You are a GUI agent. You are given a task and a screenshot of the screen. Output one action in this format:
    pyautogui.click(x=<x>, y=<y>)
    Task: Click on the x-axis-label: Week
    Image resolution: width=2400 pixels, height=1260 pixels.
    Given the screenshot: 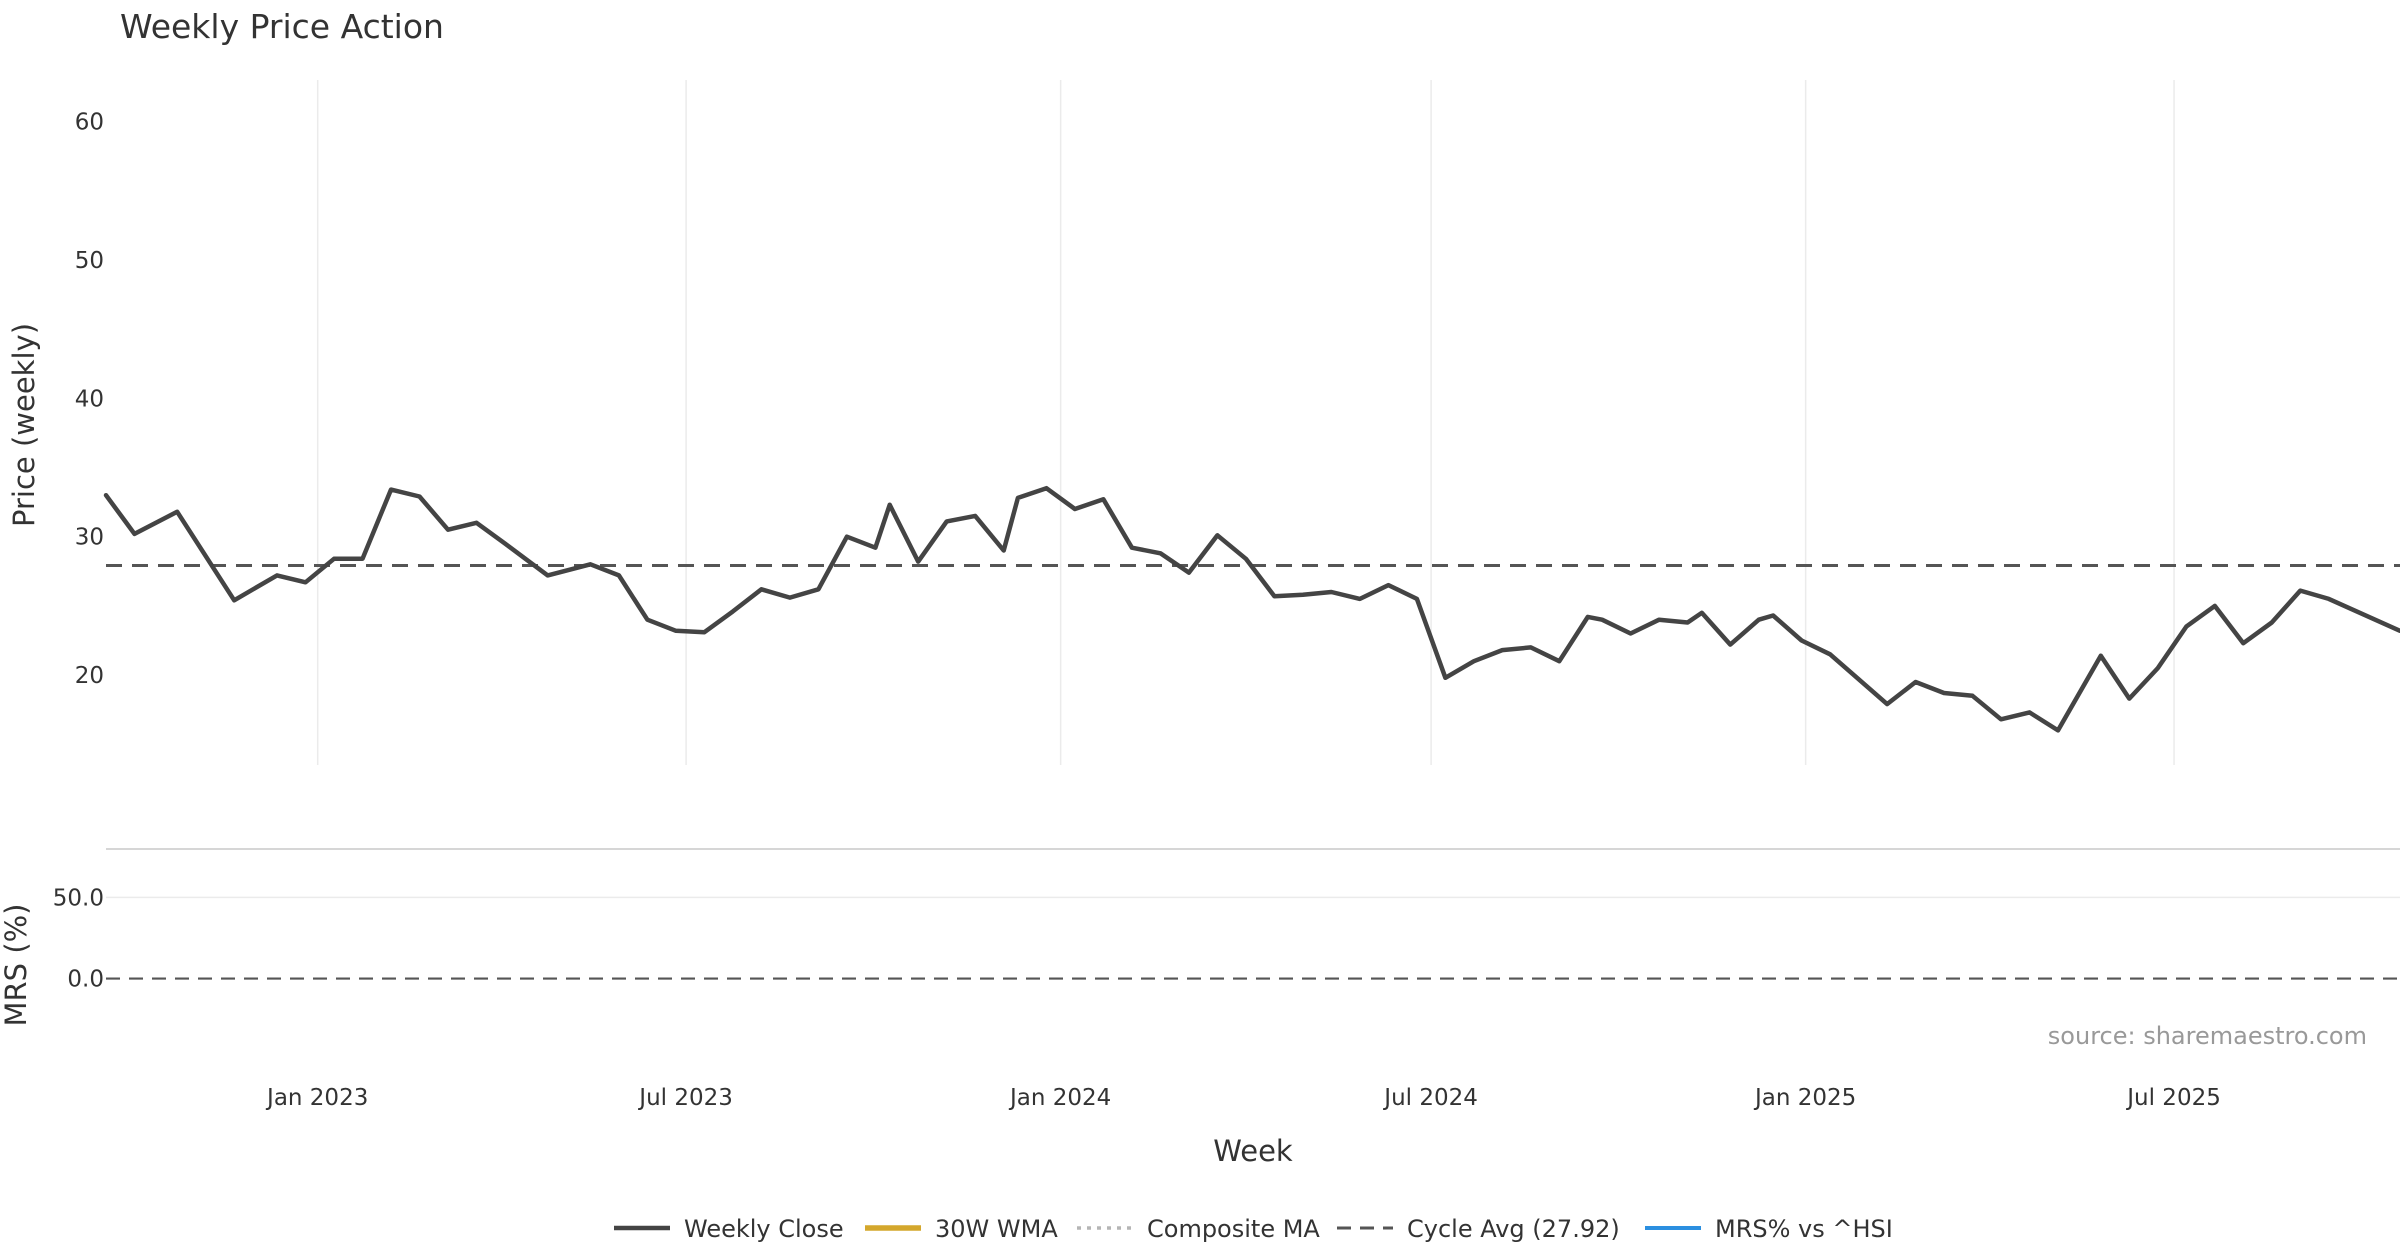 What is the action you would take?
    pyautogui.click(x=1253, y=1151)
    